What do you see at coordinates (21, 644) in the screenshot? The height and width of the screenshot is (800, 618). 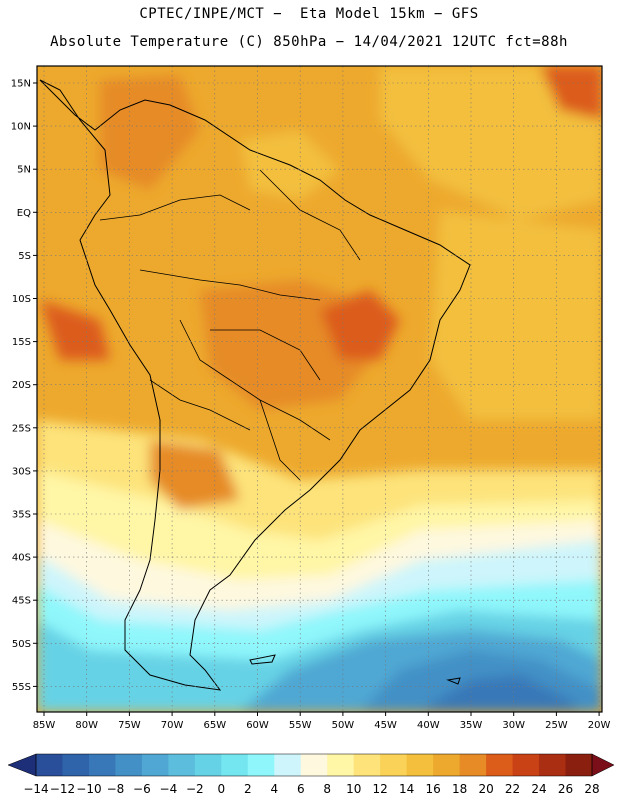 I see `lat-tick-label: 50S` at bounding box center [21, 644].